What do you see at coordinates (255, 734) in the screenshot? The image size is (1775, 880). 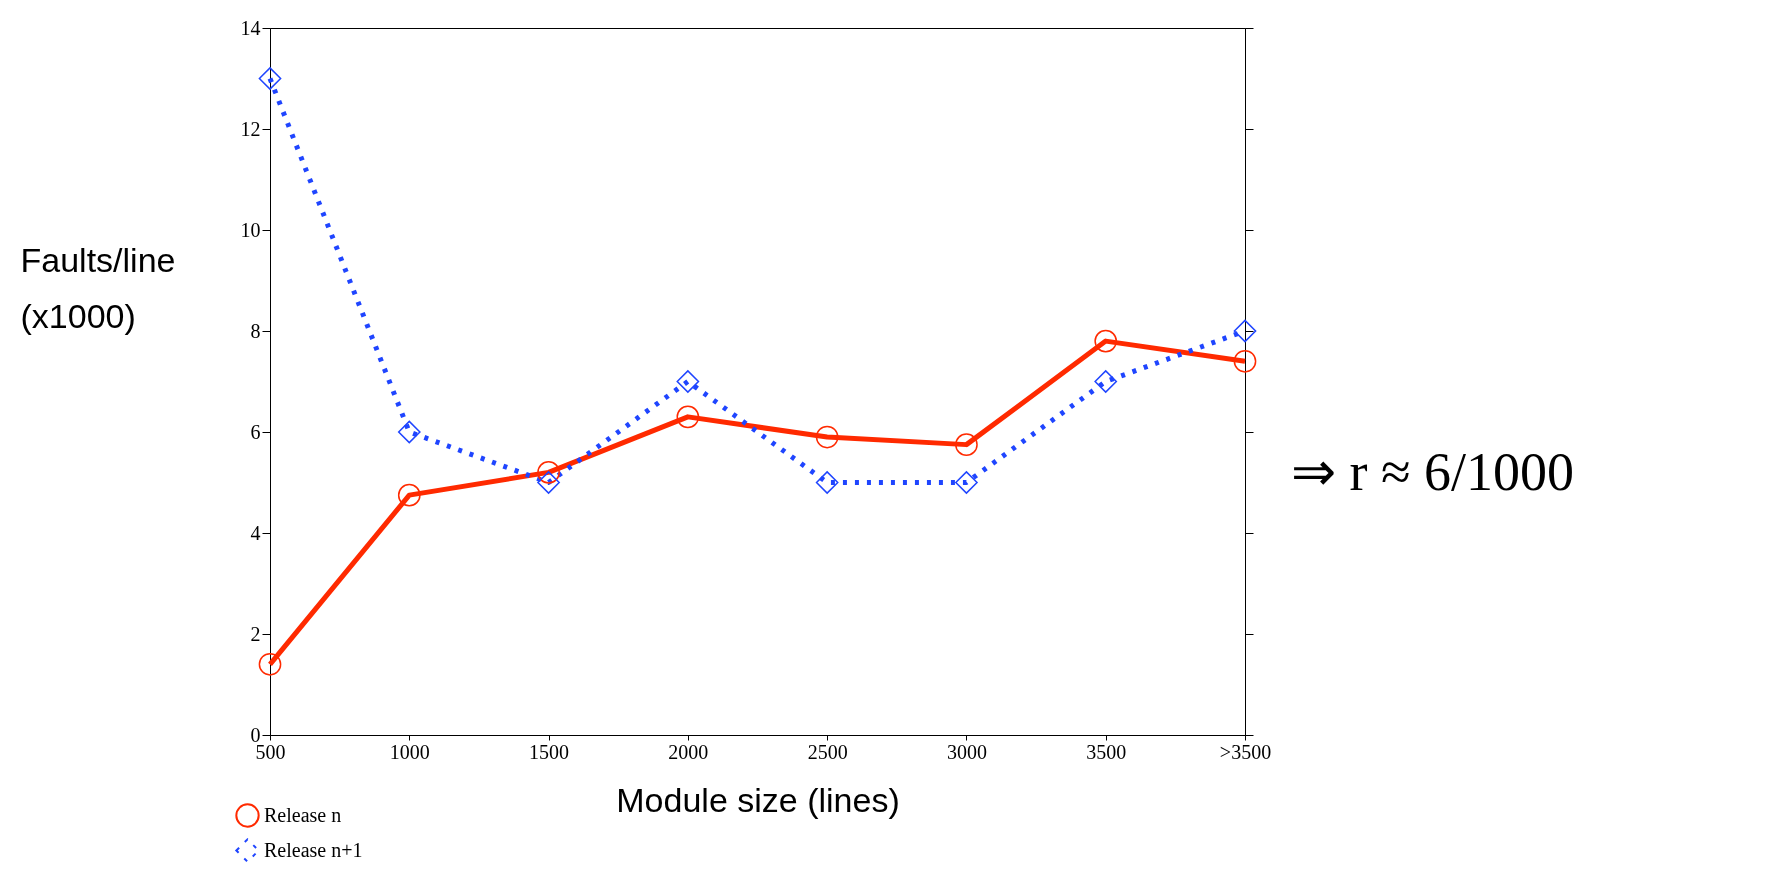 I see `y-tick-label: 0` at bounding box center [255, 734].